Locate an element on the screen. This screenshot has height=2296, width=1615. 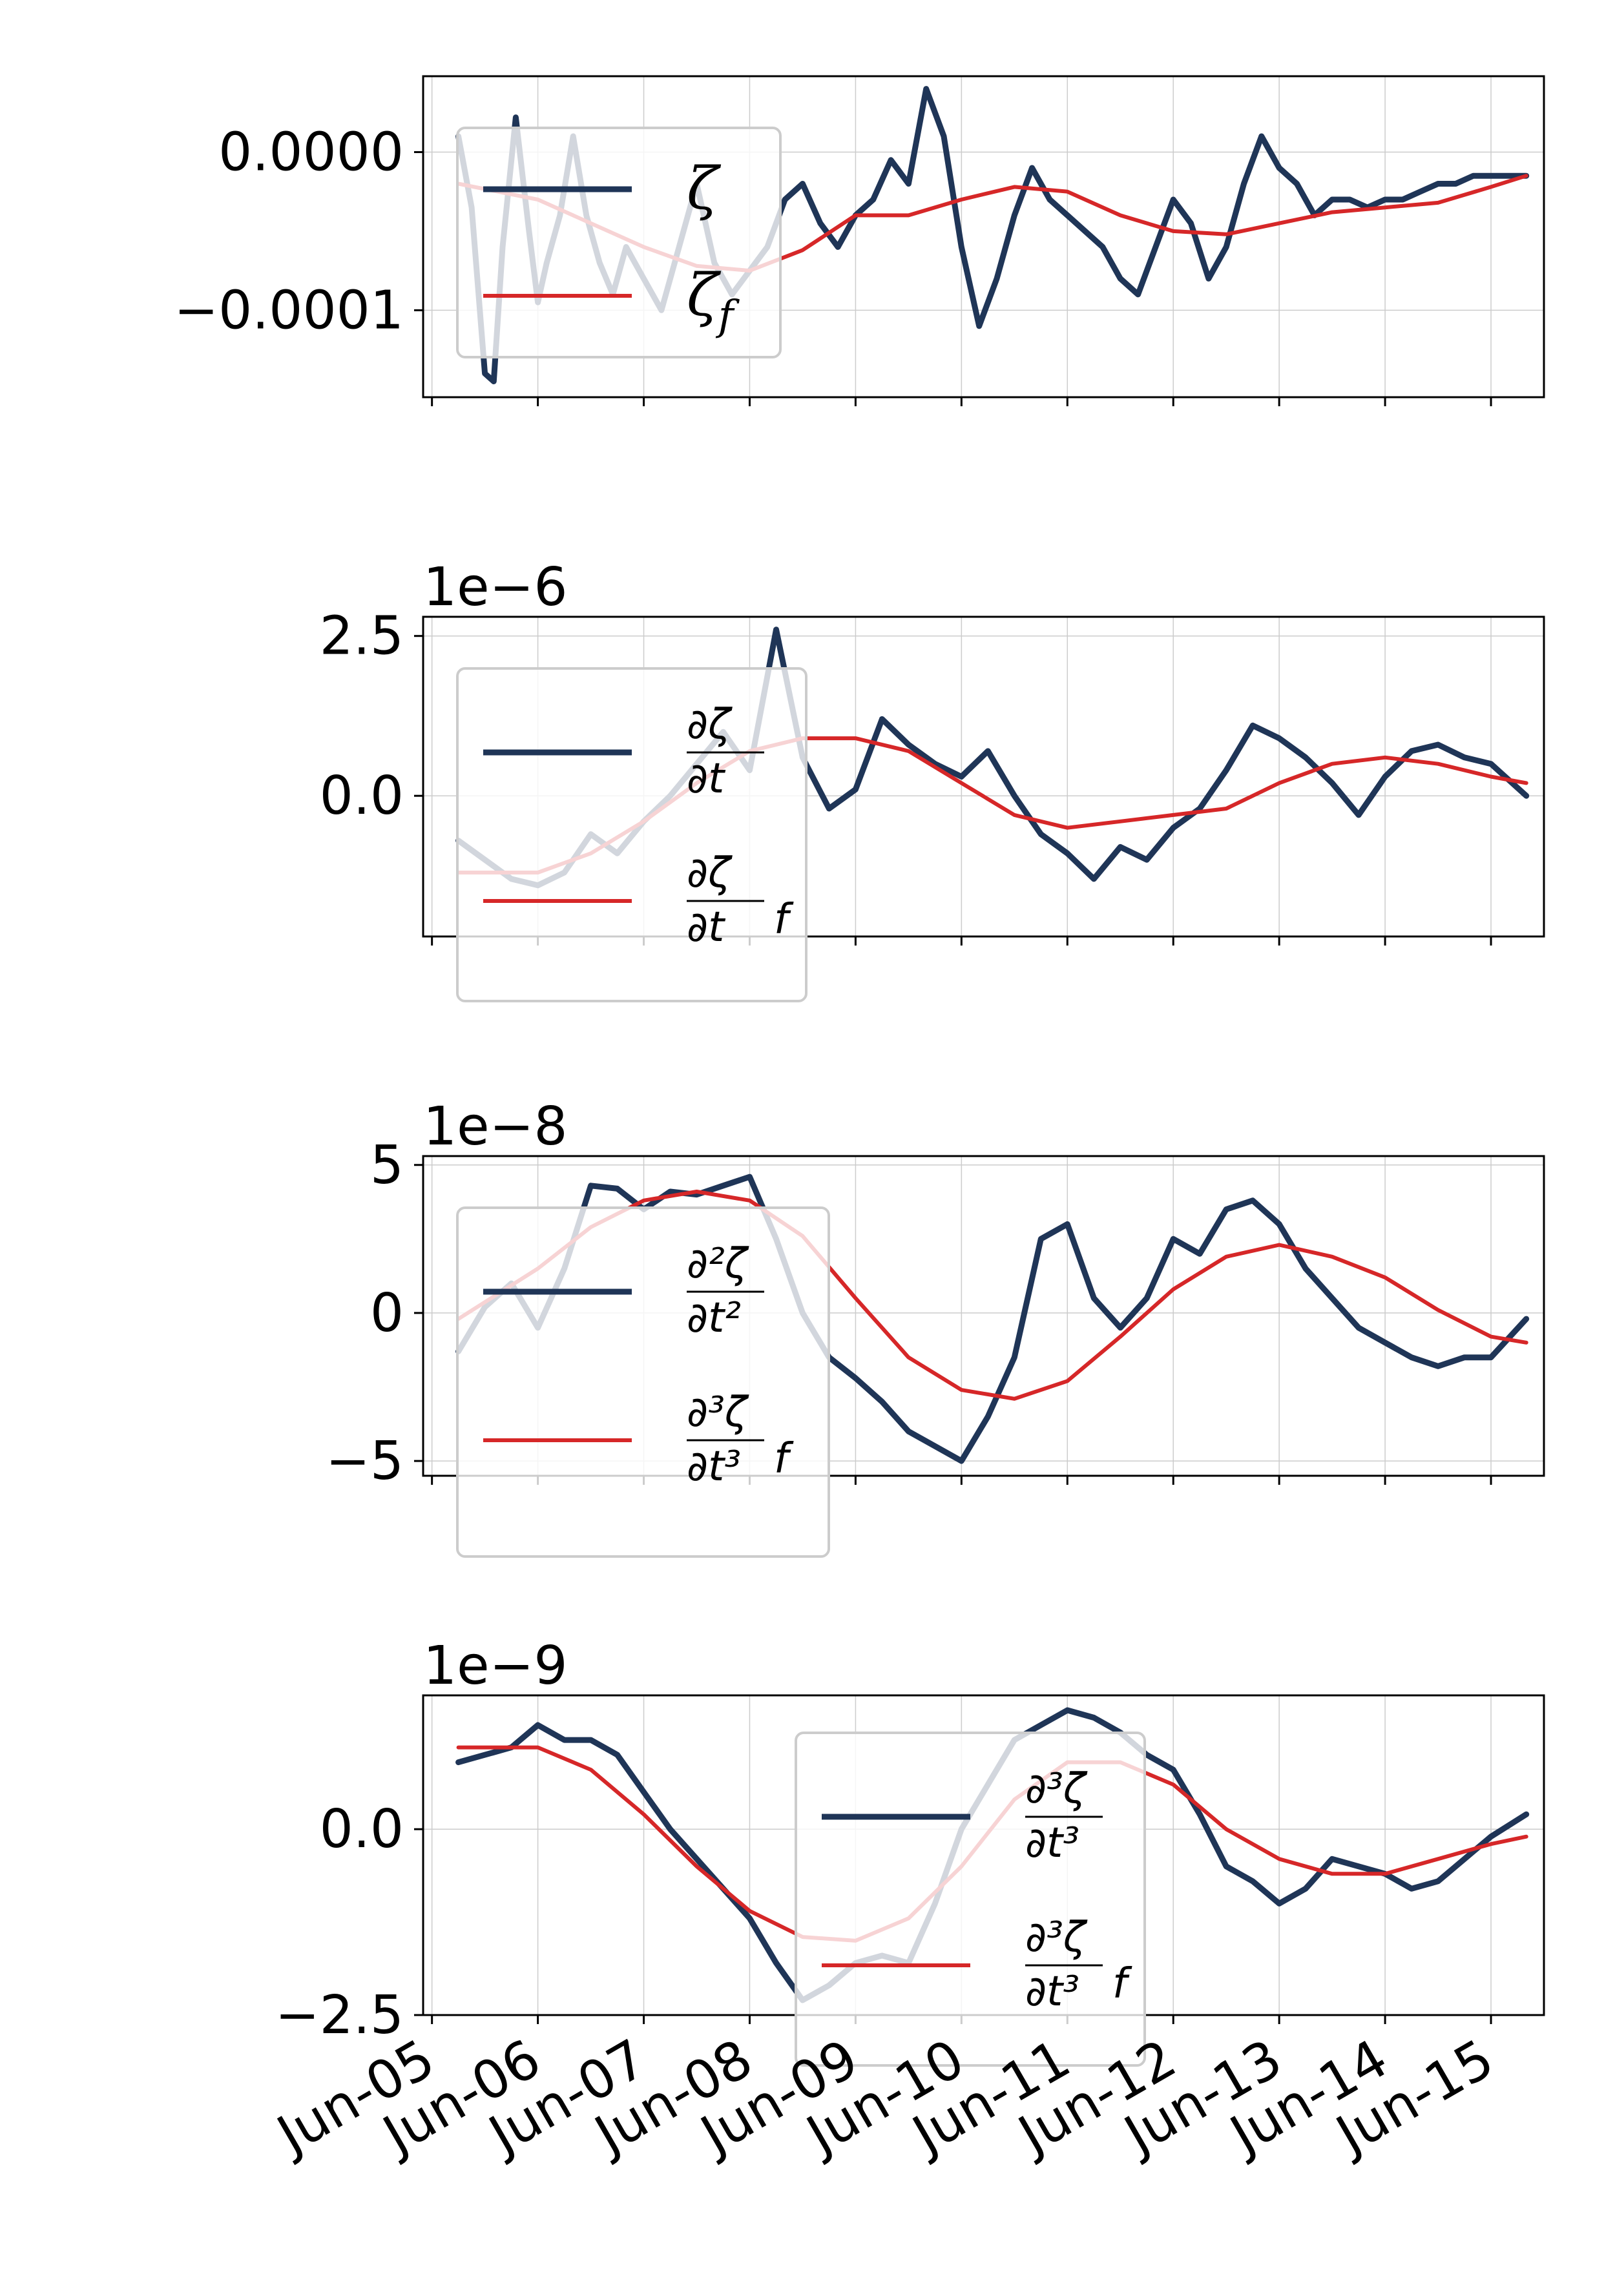
series-line-filtered is located at coordinates (992, 1295).